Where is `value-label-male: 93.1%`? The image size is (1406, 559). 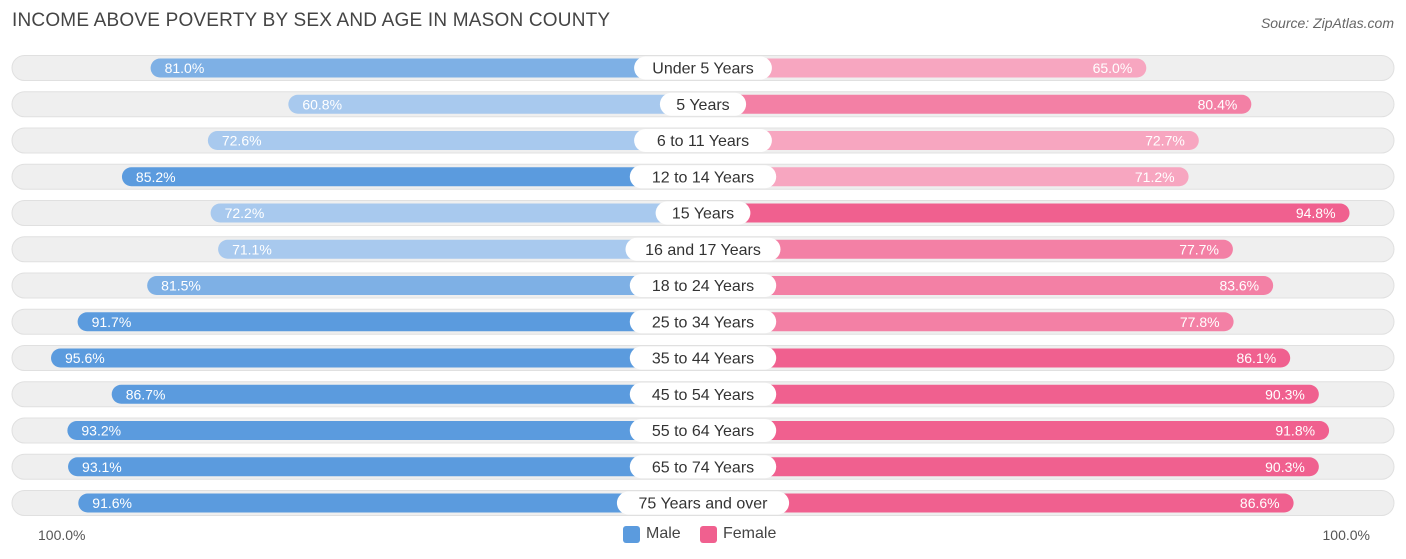
value-label-male: 93.1% is located at coordinates (102, 467).